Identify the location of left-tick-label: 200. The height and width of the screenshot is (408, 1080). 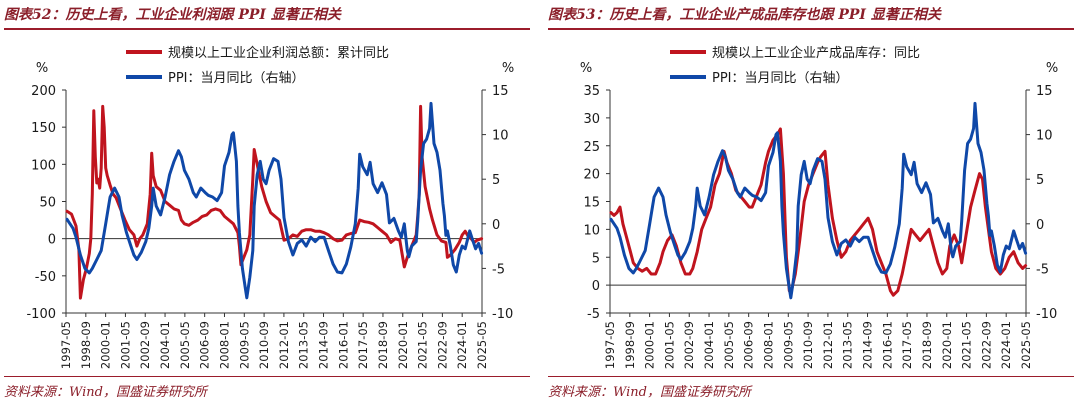
(43, 91).